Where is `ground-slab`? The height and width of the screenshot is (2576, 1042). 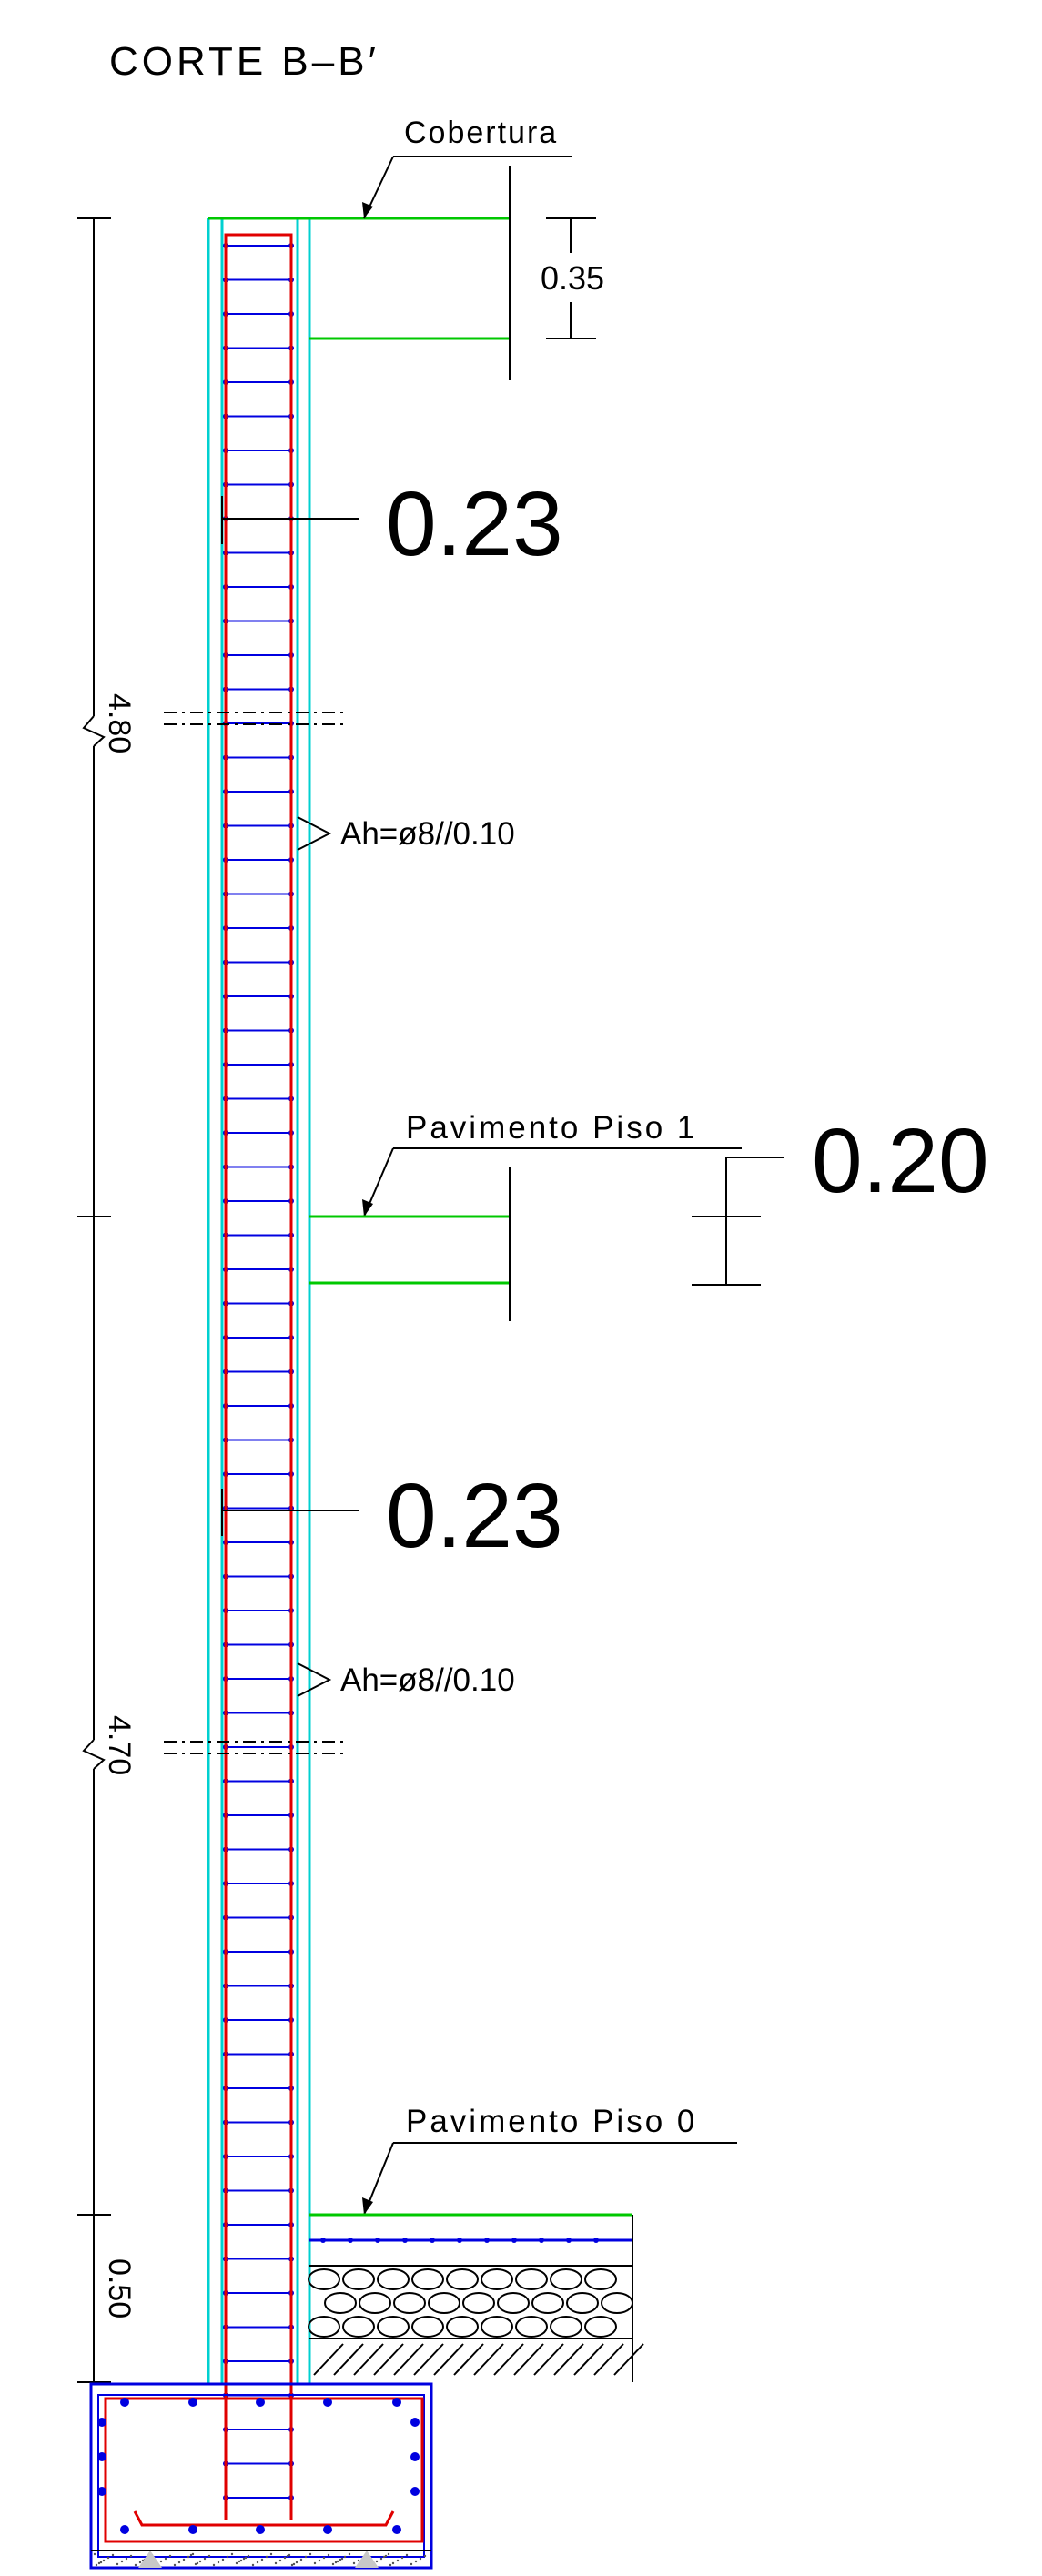 ground-slab is located at coordinates (471, 2297).